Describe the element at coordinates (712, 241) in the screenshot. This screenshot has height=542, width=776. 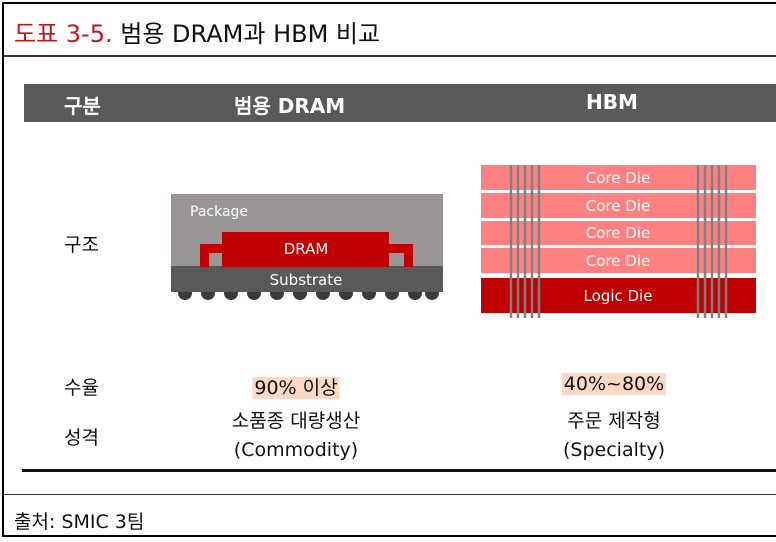
I see `tsv-right` at that location.